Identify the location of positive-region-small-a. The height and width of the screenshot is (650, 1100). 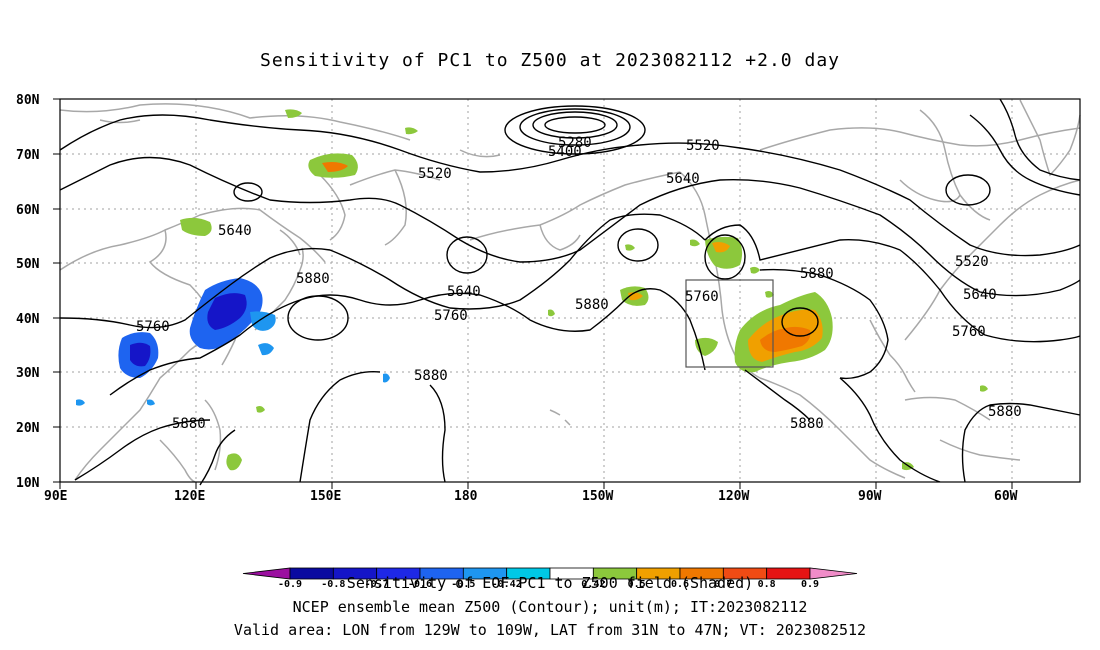
(551, 313).